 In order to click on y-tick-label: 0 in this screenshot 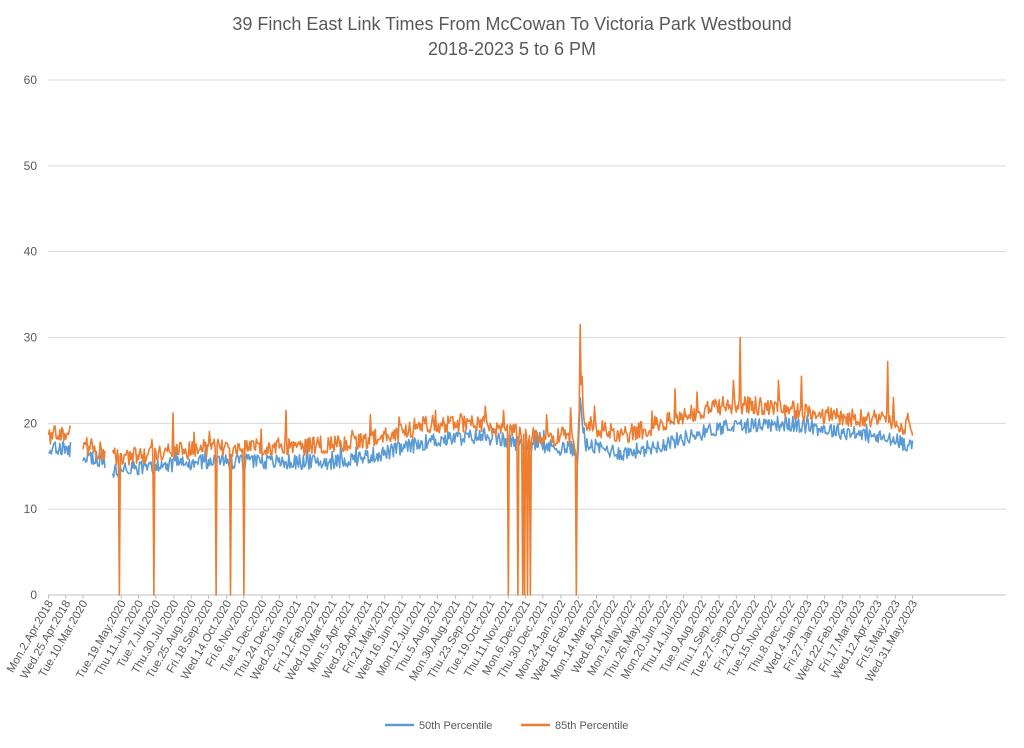, I will do `click(33, 595)`.